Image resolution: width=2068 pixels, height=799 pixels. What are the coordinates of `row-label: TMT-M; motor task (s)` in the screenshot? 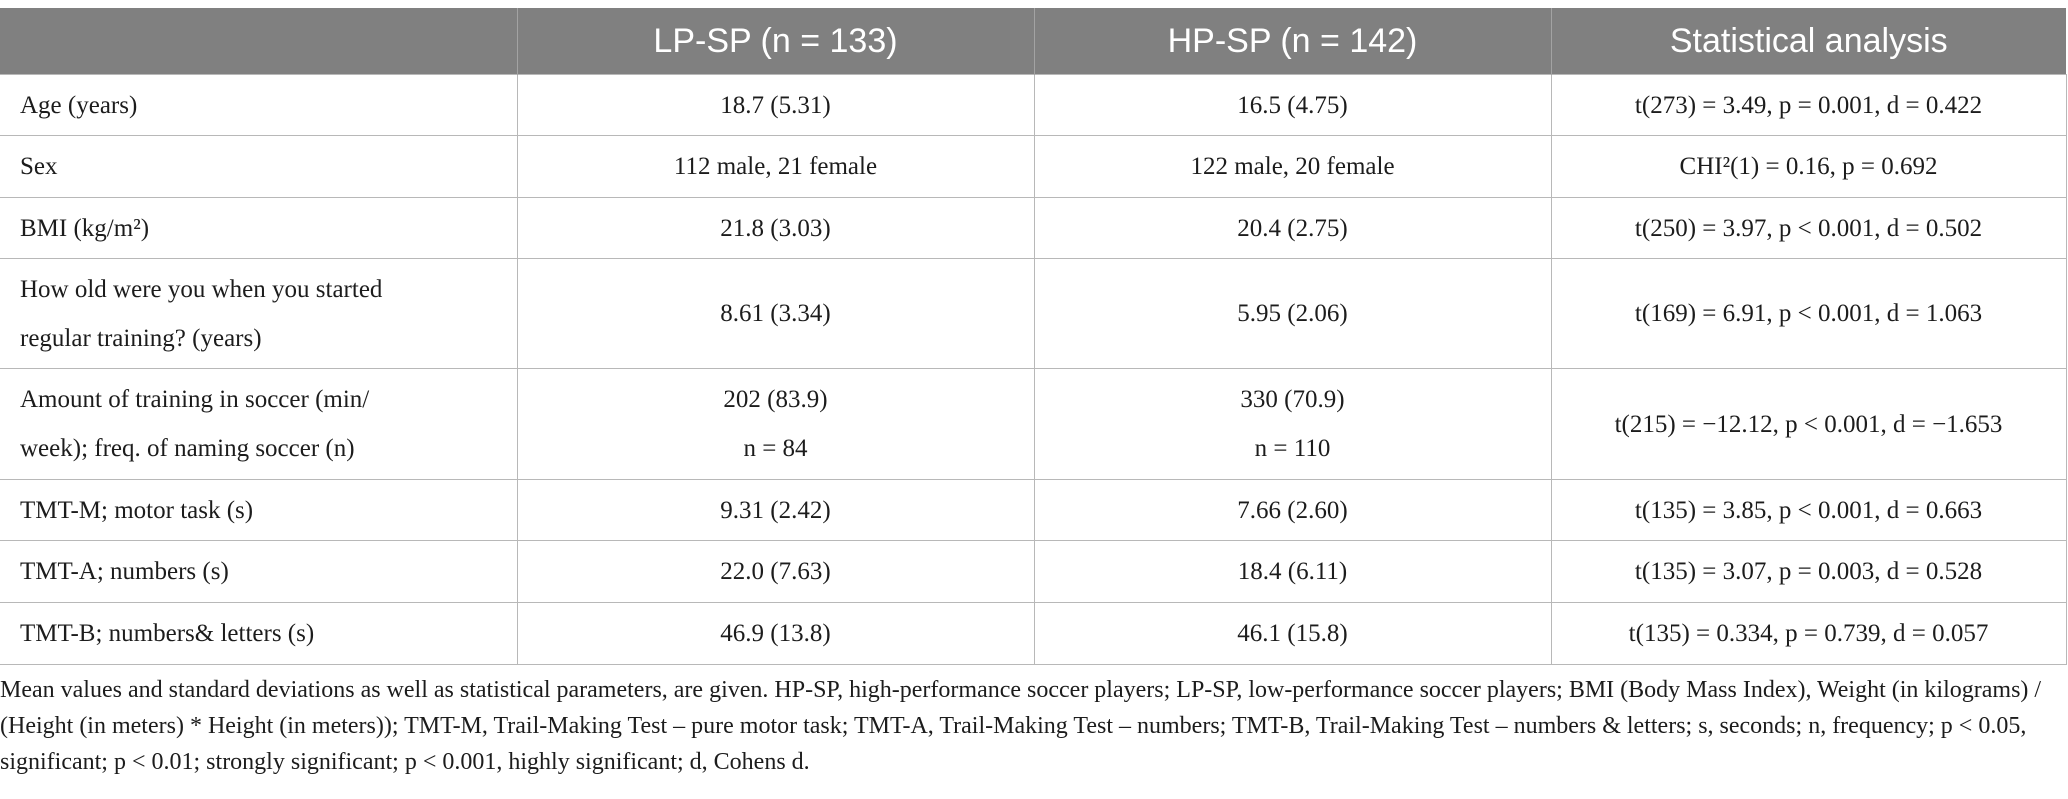 It's located at (259, 510).